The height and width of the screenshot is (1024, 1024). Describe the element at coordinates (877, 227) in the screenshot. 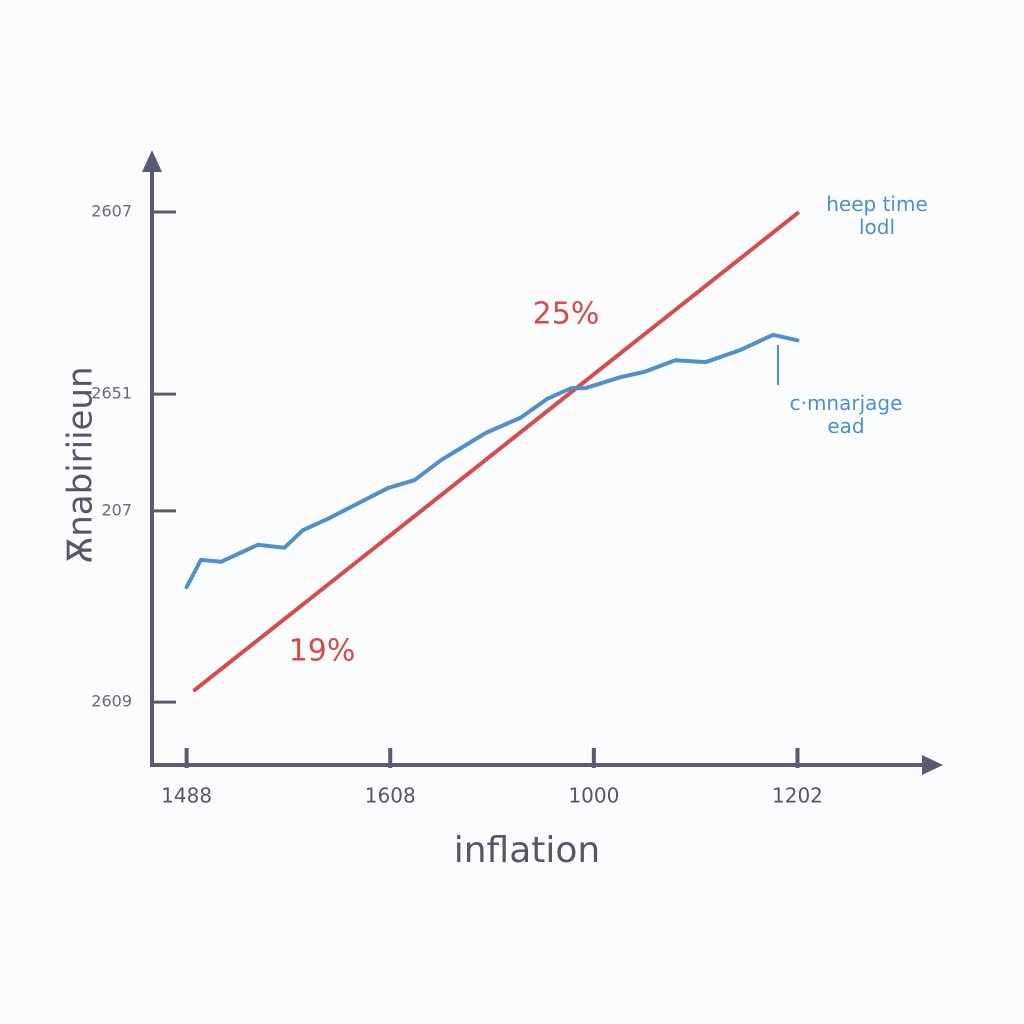

I see `series-label-line: lodl` at that location.